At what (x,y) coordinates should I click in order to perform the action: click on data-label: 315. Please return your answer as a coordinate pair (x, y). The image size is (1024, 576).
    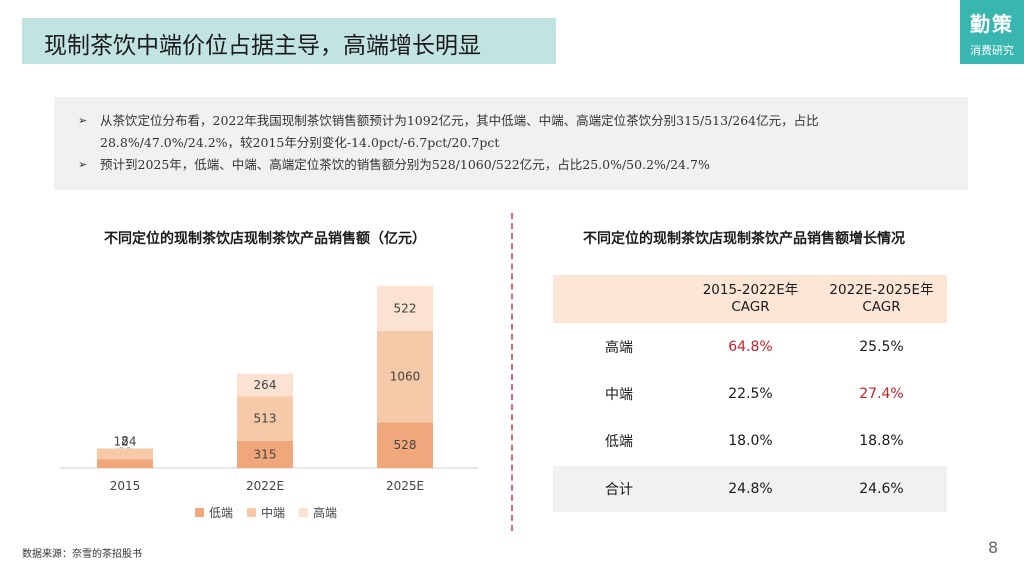
    Looking at the image, I should click on (265, 454).